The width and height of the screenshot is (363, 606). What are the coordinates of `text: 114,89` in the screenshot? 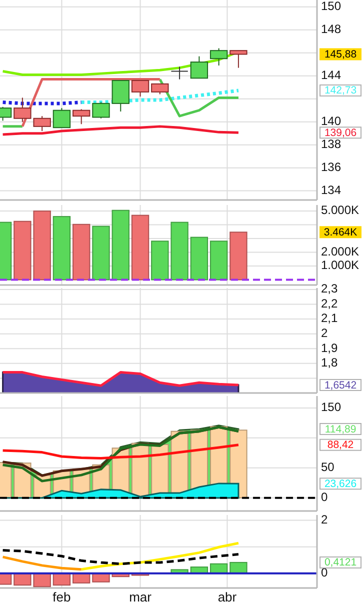 It's located at (340, 429).